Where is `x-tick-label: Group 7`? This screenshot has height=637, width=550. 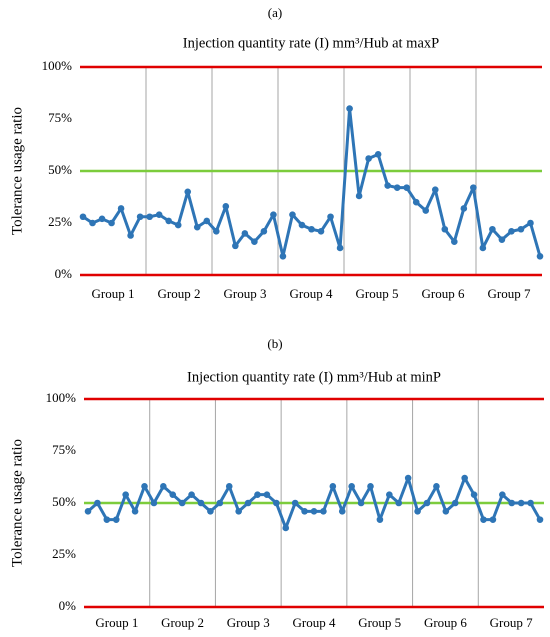
x-tick-label: Group 7 is located at coordinates (509, 293).